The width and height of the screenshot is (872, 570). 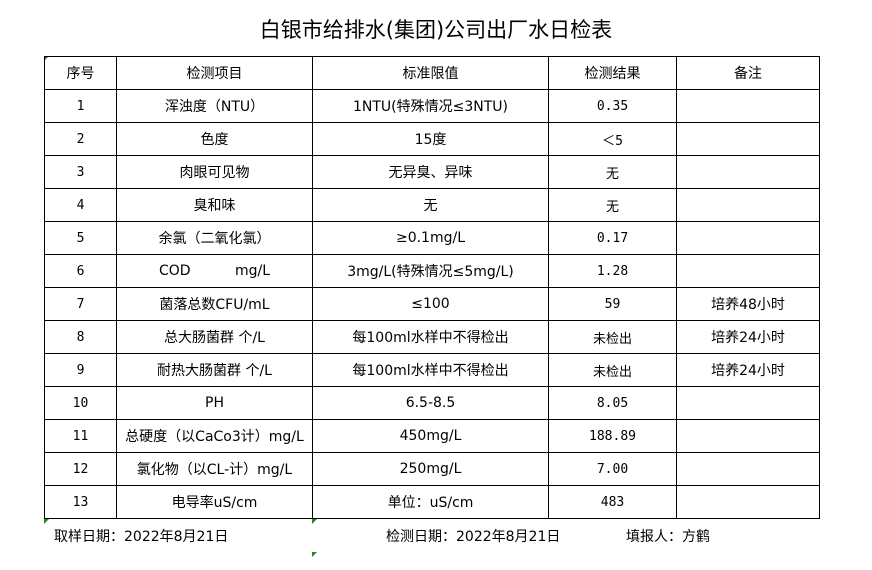 I want to click on test-item: 浑浊度（NTU）, so click(x=214, y=106).